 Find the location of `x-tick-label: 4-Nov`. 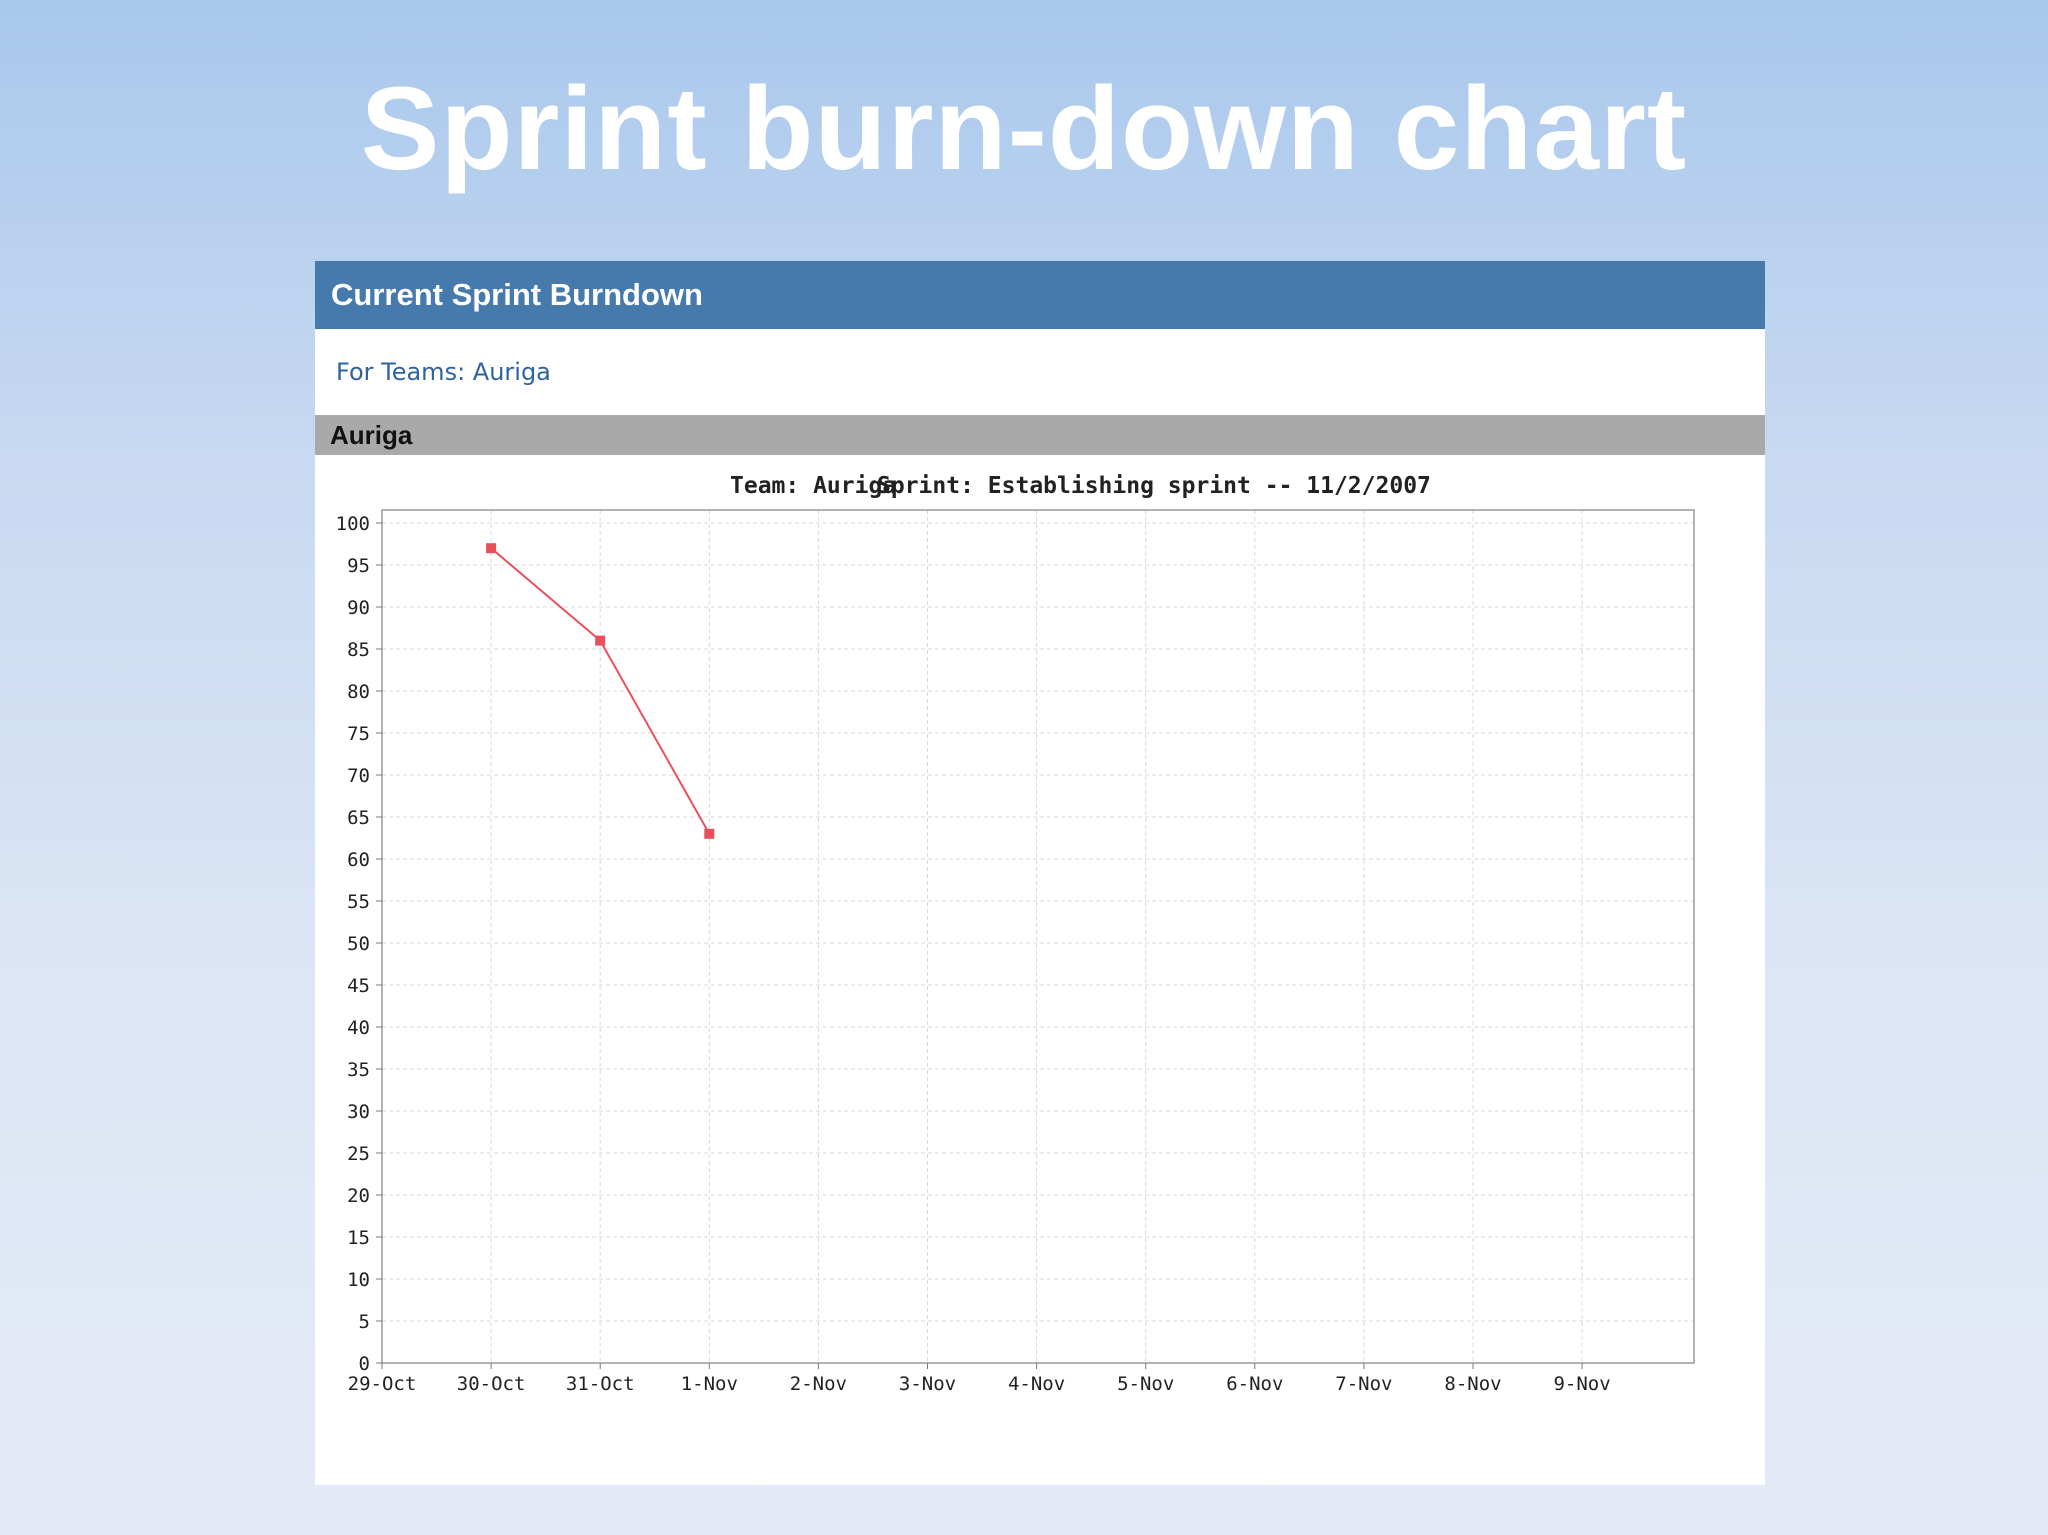

x-tick-label: 4-Nov is located at coordinates (1036, 1384).